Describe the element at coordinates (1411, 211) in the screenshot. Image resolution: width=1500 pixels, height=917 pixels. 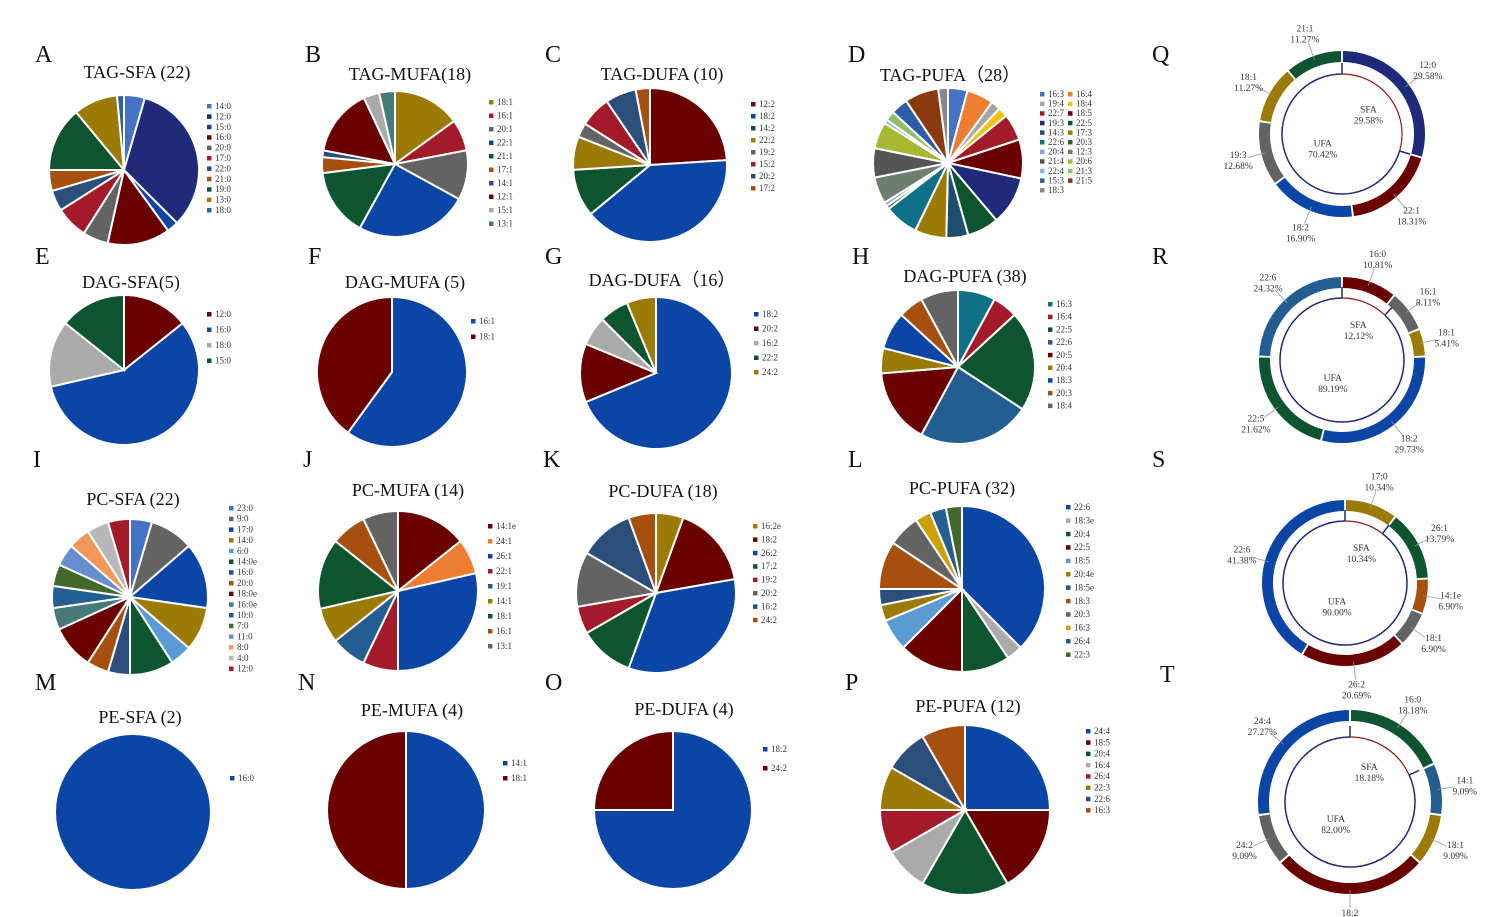
I see `segment-label: 22:1` at that location.